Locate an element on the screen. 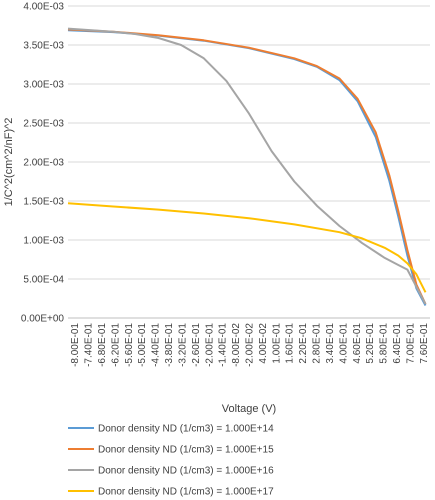 The height and width of the screenshot is (500, 435). y-tick-label: 5.00E-04 is located at coordinates (43, 280).